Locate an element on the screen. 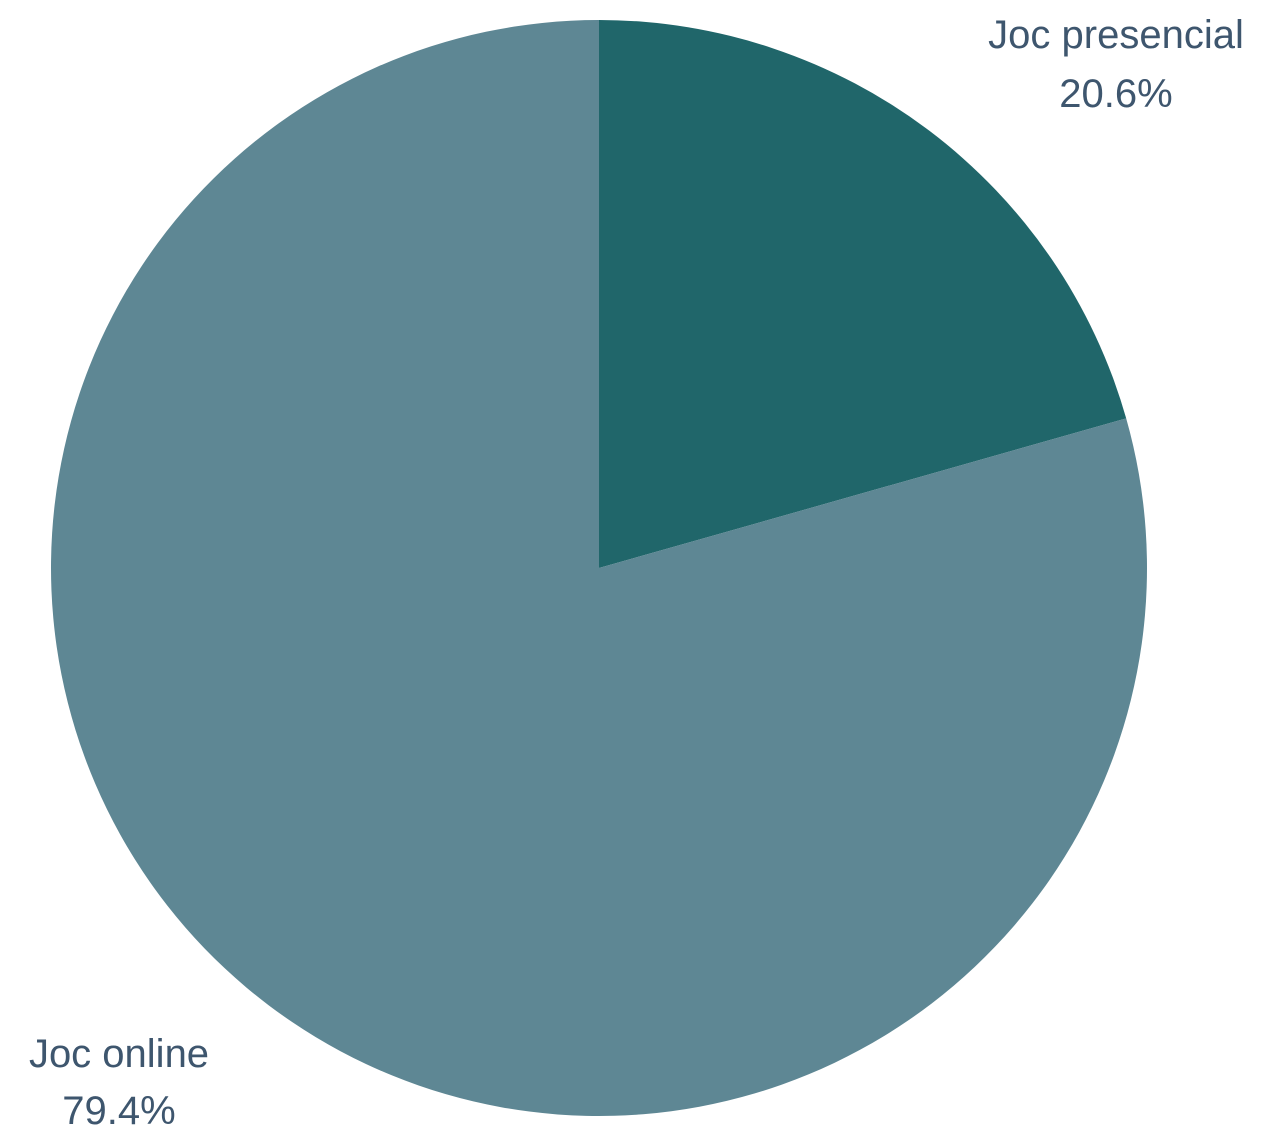 The height and width of the screenshot is (1130, 1261). slice-label-name: Joc online is located at coordinates (119, 1054).